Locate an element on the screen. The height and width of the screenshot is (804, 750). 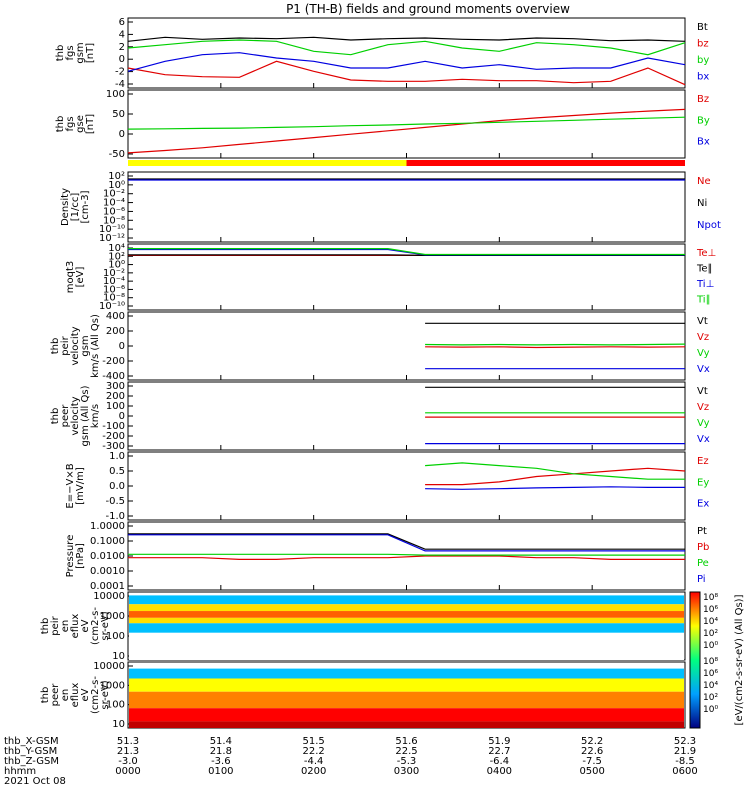
legend-Vz: Vz is located at coordinates (703, 407).